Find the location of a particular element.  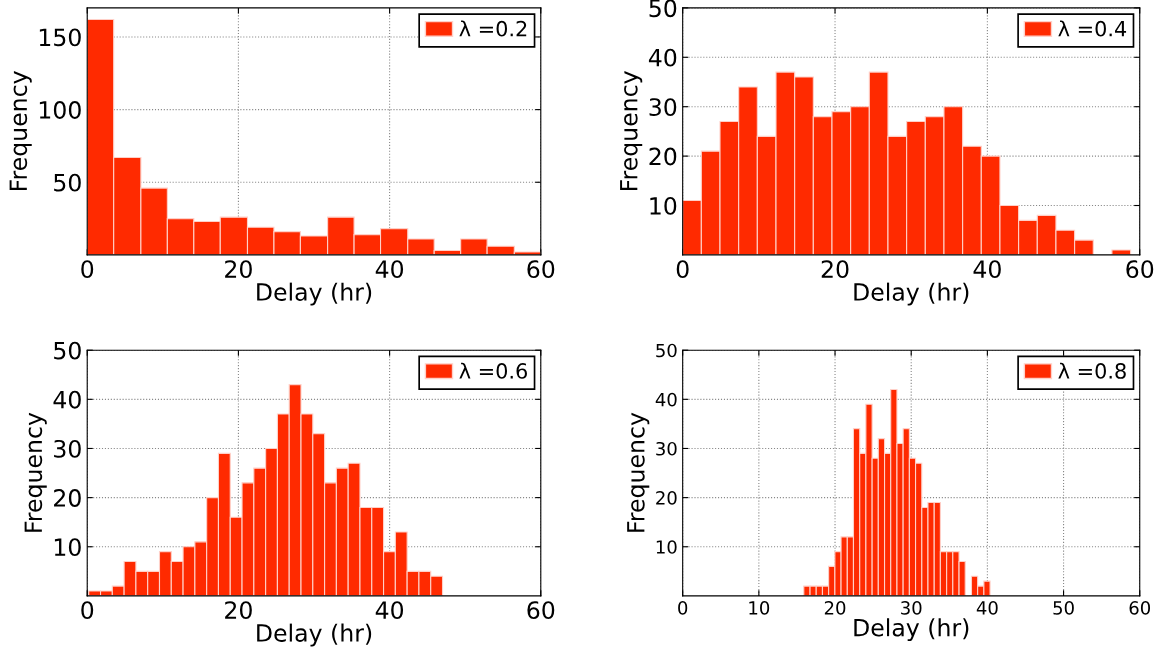

legend-label: λ =0.2 is located at coordinates (493, 28).